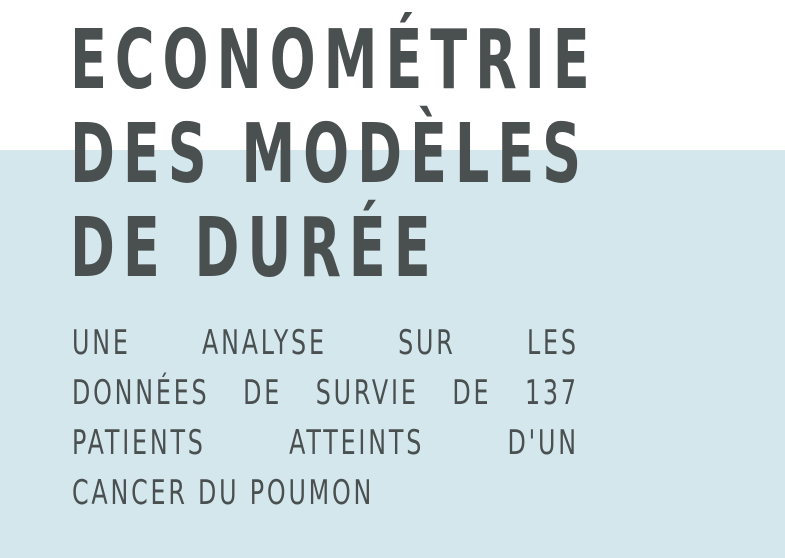 Image resolution: width=785 pixels, height=558 pixels. I want to click on subtitle-line: DONNÉES DE SURVIE DE 137, so click(325, 393).